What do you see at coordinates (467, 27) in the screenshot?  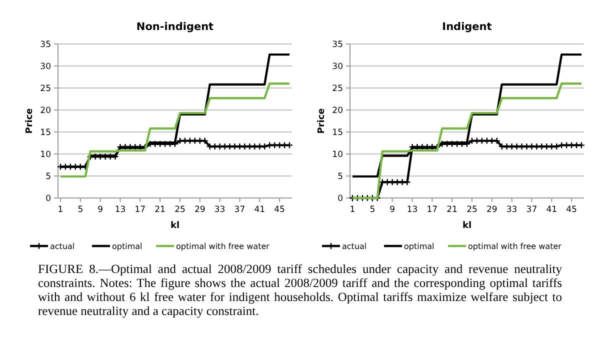 I see `chart-title: Indigent` at bounding box center [467, 27].